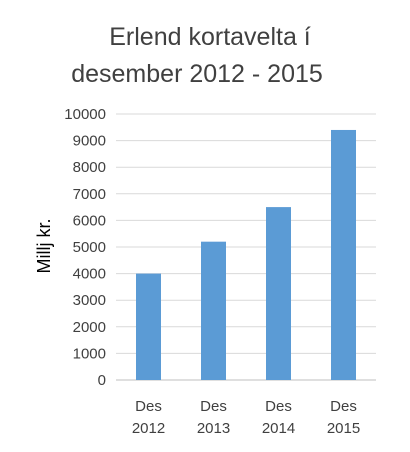 The width and height of the screenshot is (410, 452). I want to click on y-tick-label: 3000, so click(89, 300).